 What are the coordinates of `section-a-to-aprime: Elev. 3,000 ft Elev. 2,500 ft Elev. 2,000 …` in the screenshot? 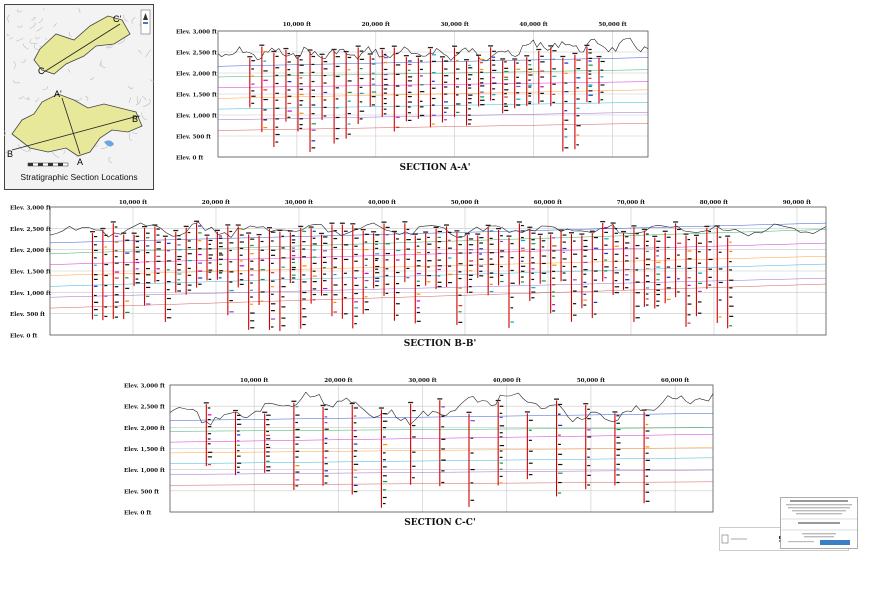 It's located at (412, 97).